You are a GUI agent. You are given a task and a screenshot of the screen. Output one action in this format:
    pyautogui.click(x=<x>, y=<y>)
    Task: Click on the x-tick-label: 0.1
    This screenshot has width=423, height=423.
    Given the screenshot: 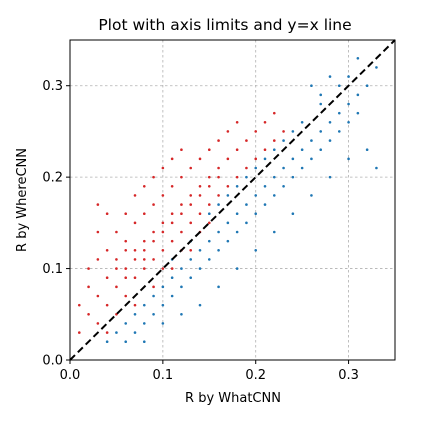 What is the action you would take?
    pyautogui.click(x=163, y=375)
    